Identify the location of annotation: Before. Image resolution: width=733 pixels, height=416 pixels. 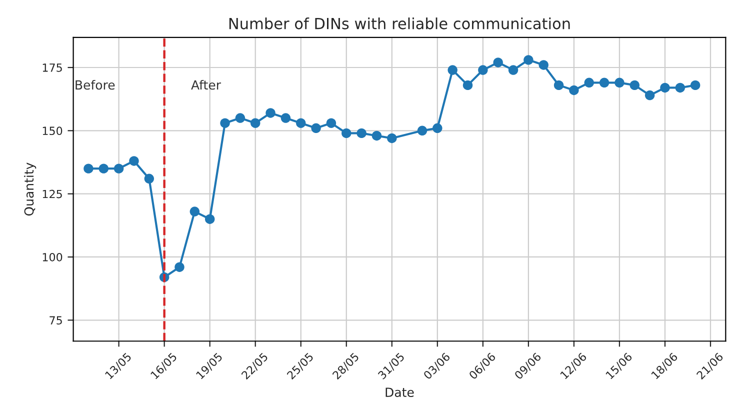
(95, 85).